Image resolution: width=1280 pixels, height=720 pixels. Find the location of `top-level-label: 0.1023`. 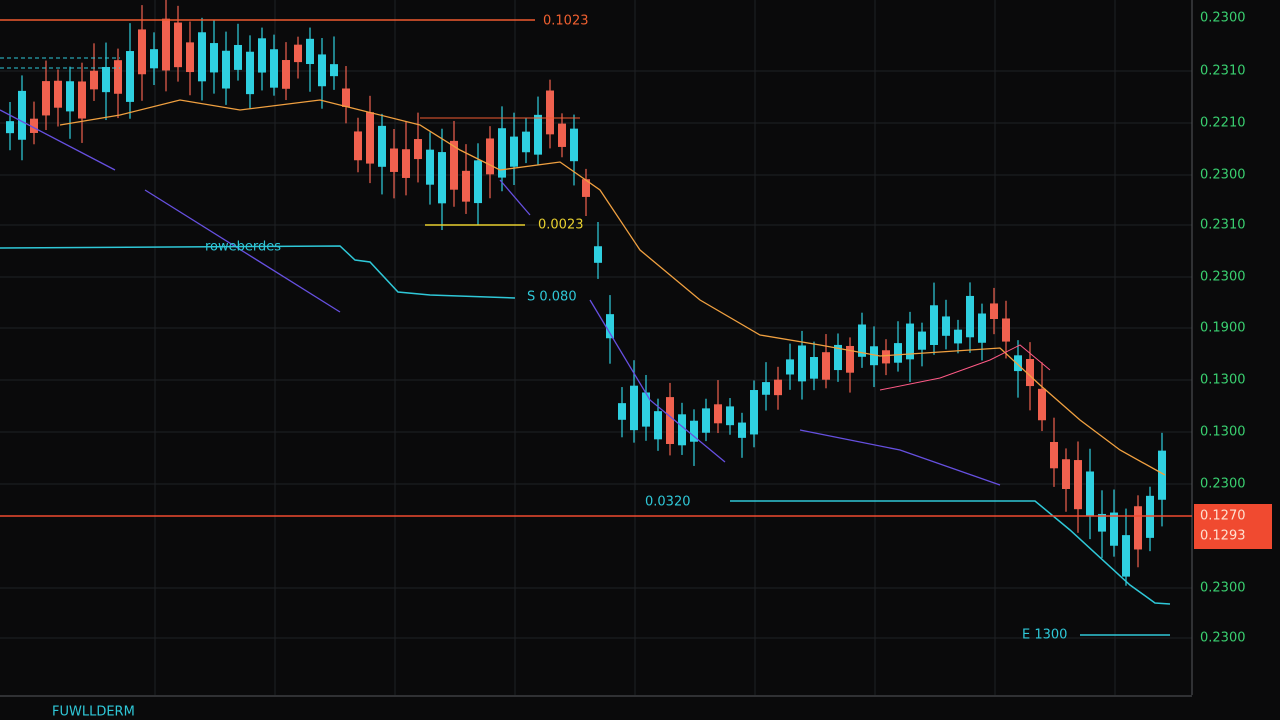

top-level-label: 0.1023 is located at coordinates (566, 21).